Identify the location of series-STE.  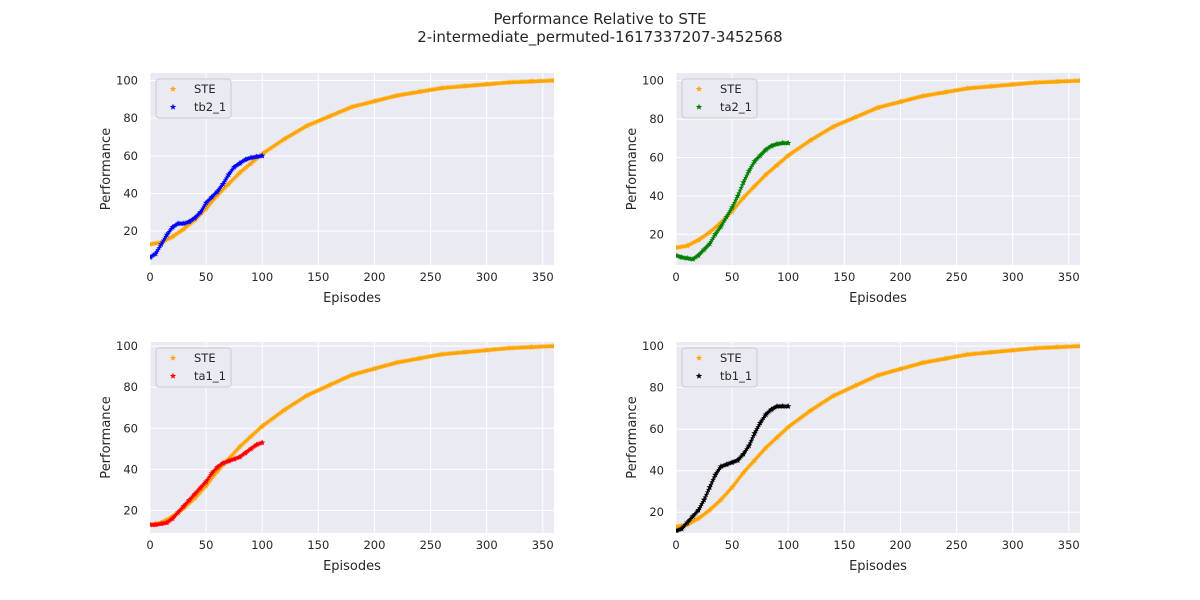
(878, 164).